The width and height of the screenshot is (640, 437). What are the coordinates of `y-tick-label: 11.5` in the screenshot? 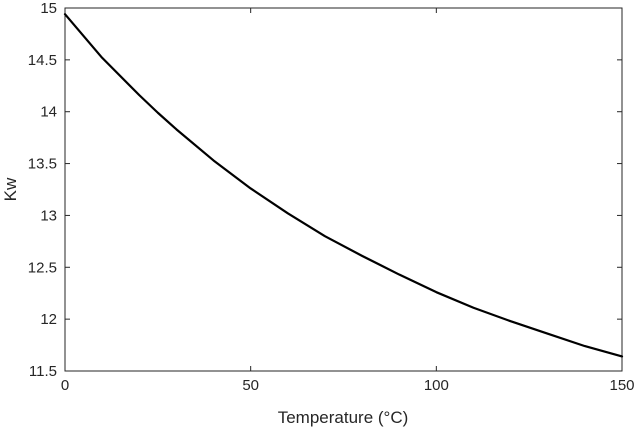 It's located at (43, 371).